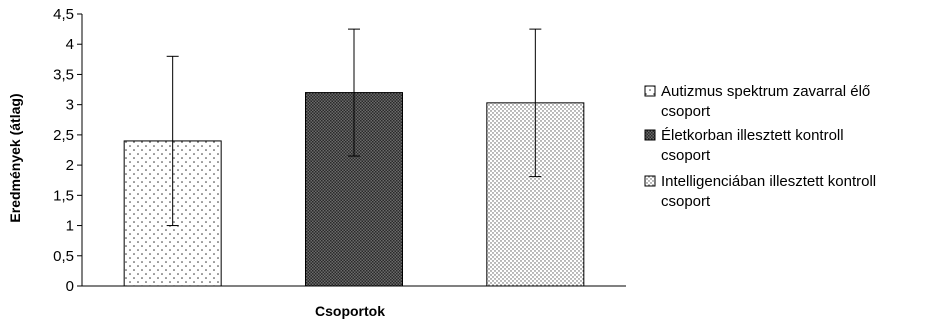 This screenshot has width=948, height=322. What do you see at coordinates (686, 111) in the screenshot?
I see `legend-label-1: csoport` at bounding box center [686, 111].